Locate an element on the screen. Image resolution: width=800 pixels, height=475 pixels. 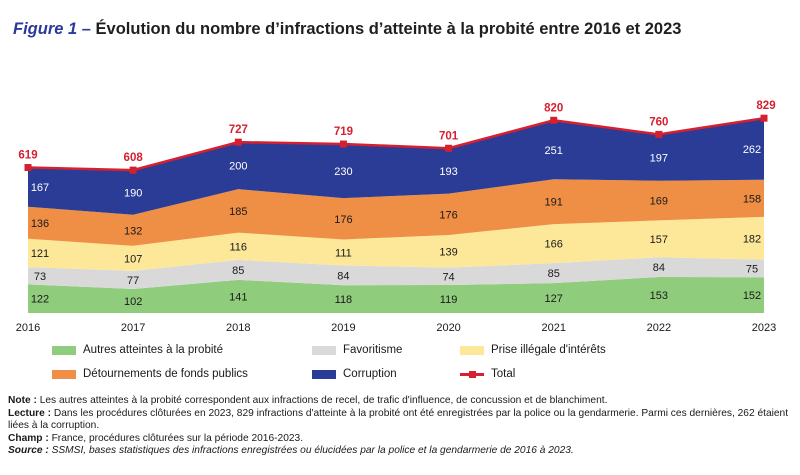
legend-swatch-total is located at coordinates (472, 374).